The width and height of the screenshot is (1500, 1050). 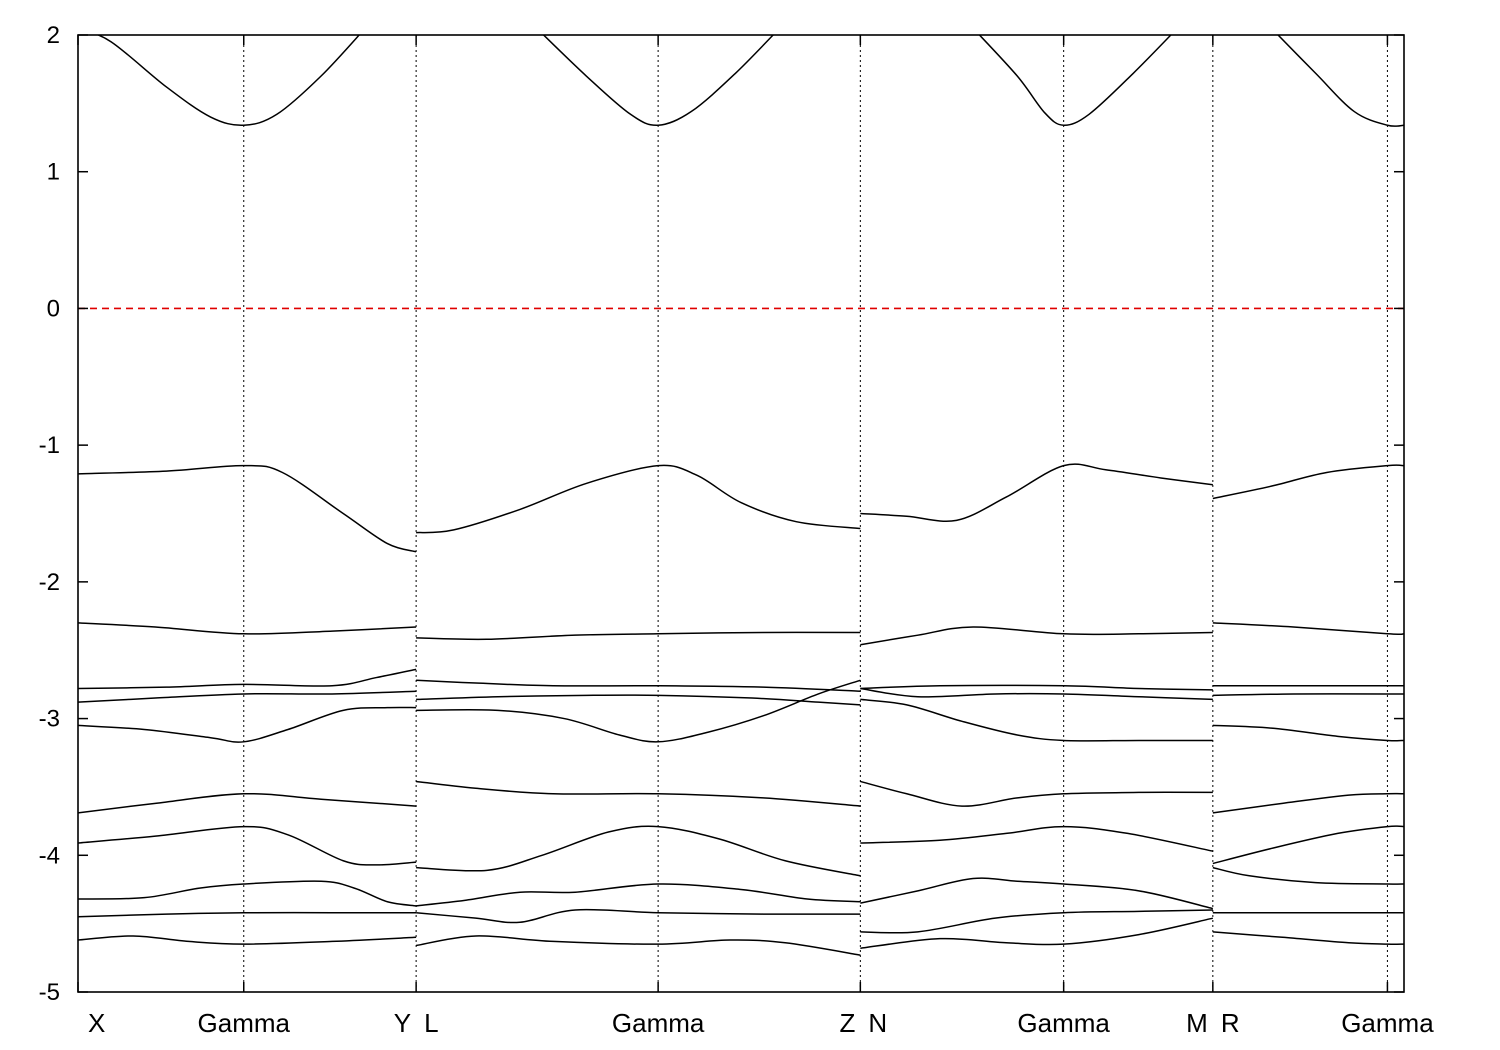 I want to click on y-tick-label: 0, so click(x=53, y=308).